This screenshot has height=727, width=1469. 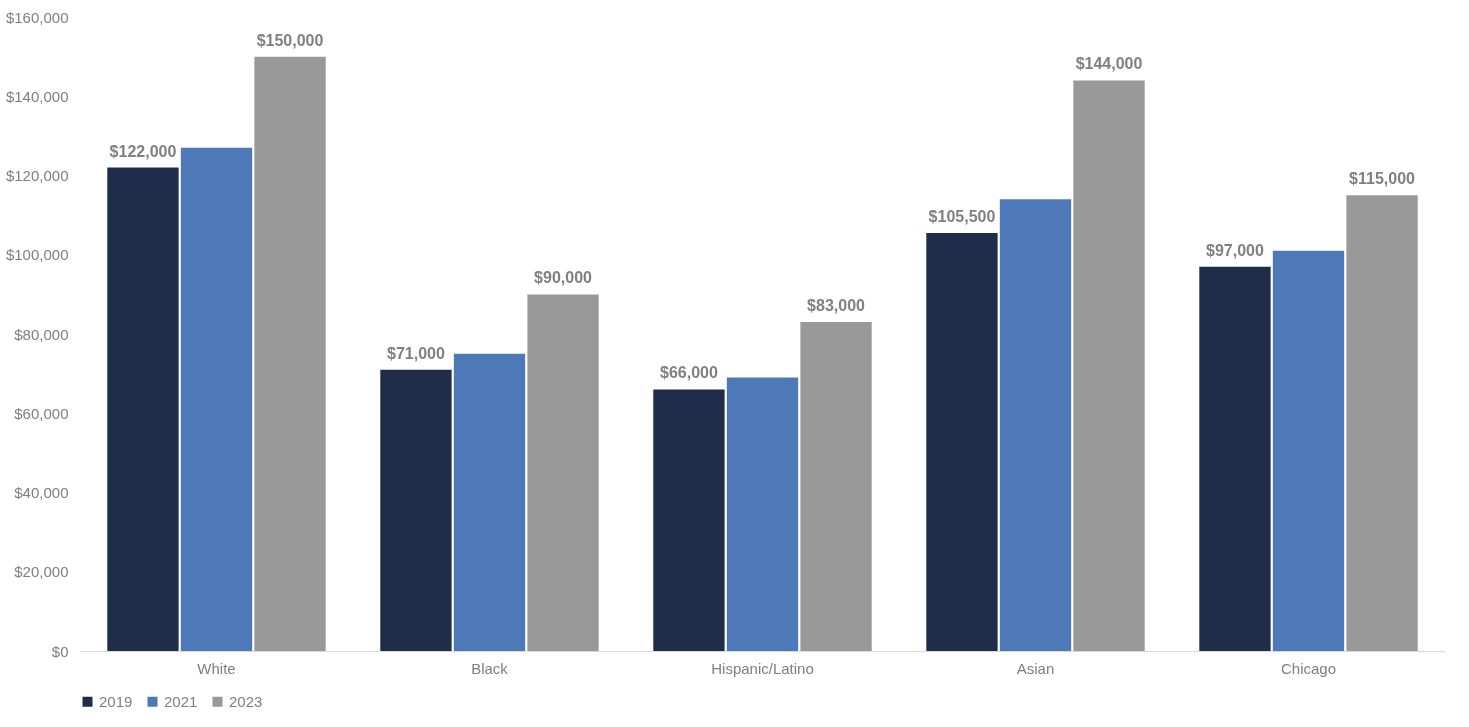 What do you see at coordinates (290, 40) in the screenshot?
I see `data-label: $150,000` at bounding box center [290, 40].